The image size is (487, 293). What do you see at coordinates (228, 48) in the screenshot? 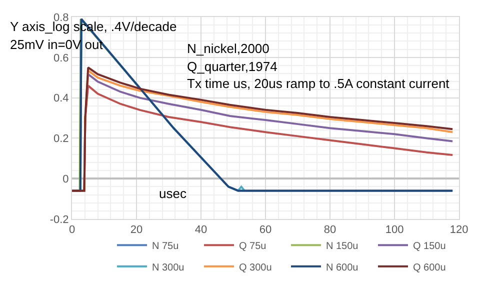
I see `annotation: N_nickel,2000` at bounding box center [228, 48].